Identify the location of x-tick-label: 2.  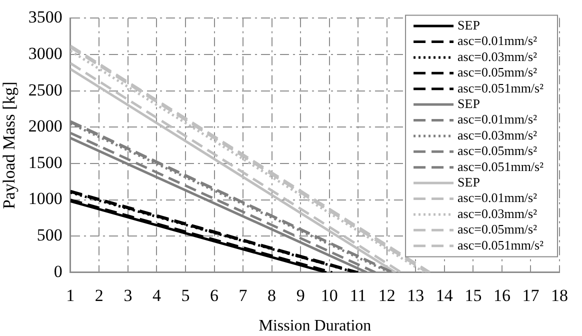
(99, 296).